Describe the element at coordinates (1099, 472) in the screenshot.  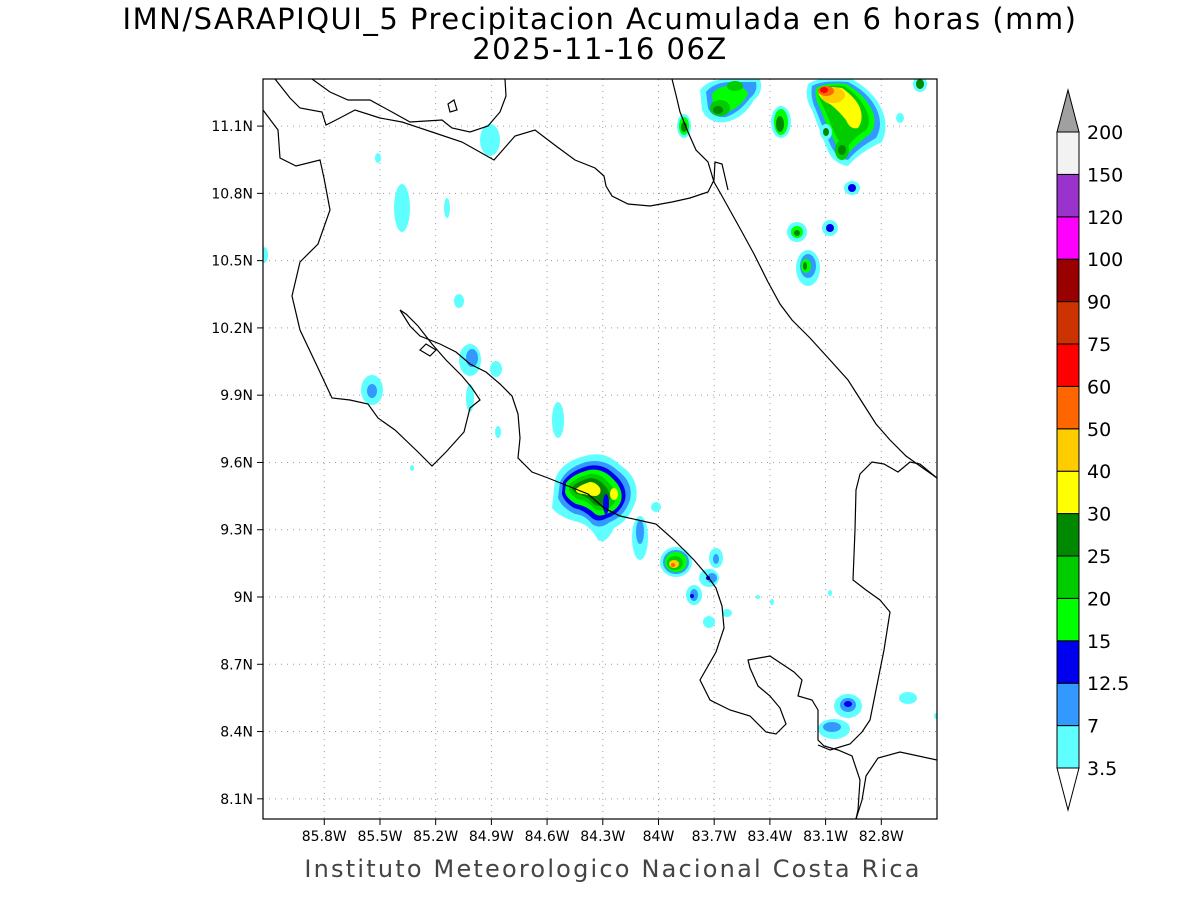
I see `colorbar-label: 40` at that location.